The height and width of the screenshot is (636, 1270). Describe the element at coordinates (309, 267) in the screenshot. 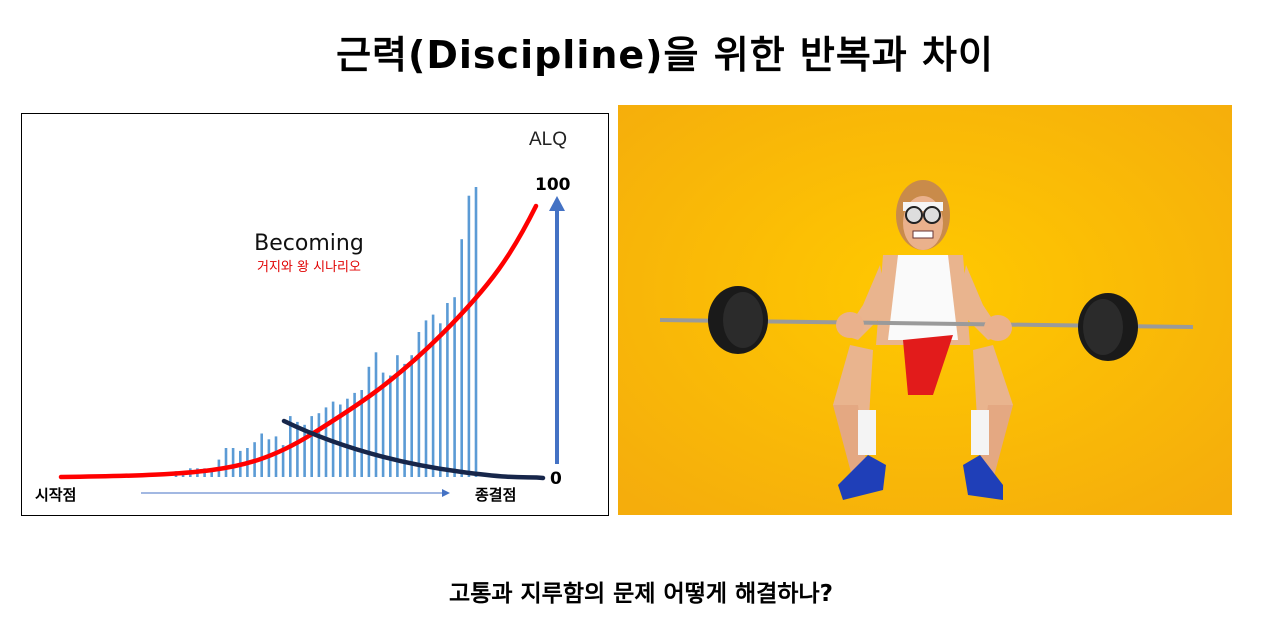

I see `chart-subtitle: 거지와 왕 시나리오` at that location.